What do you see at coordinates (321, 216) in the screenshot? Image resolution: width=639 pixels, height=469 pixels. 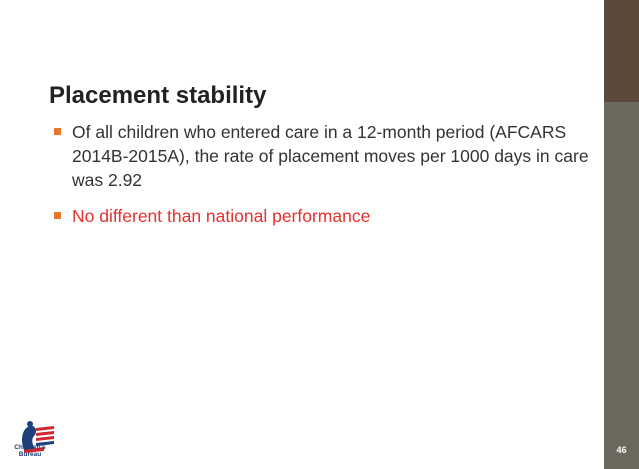 I see `bullet: No different than national performance` at bounding box center [321, 216].